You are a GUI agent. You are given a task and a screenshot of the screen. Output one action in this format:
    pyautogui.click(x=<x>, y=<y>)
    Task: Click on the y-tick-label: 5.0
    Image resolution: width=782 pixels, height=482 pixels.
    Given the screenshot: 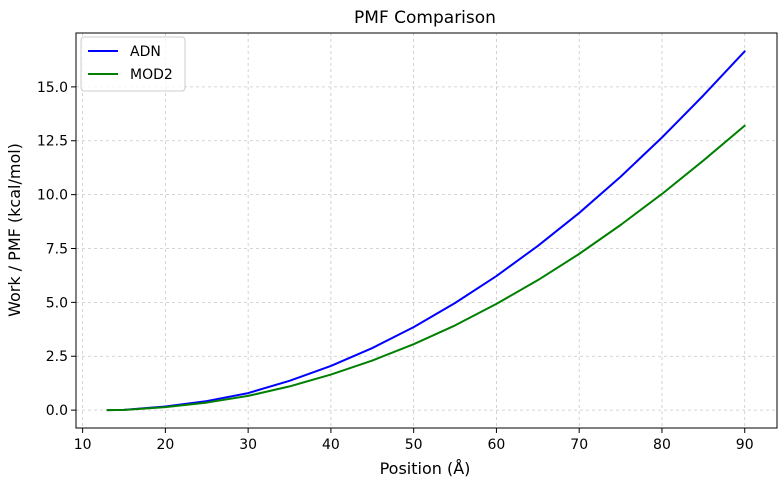 What is the action you would take?
    pyautogui.click(x=57, y=303)
    